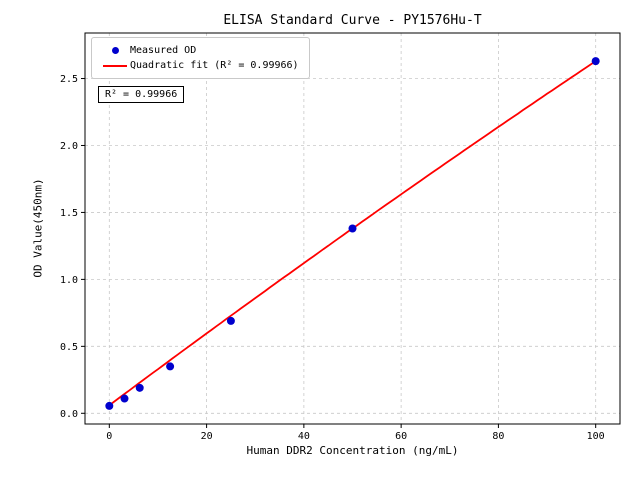  Describe the element at coordinates (352, 450) in the screenshot. I see `x-axis-label: Human DDR2 Concentration (ng/mL)` at that location.